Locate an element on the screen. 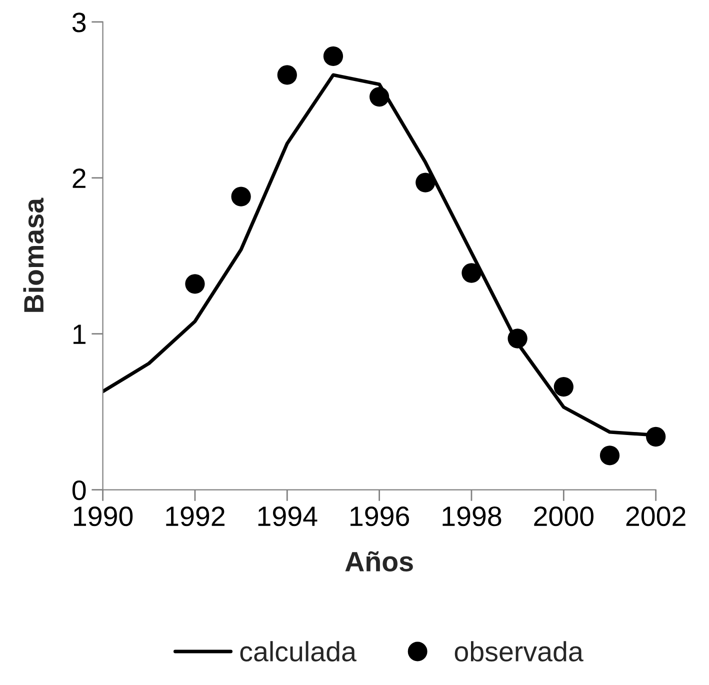 This screenshot has height=685, width=709. x-tick-label: 1996 is located at coordinates (379, 516).